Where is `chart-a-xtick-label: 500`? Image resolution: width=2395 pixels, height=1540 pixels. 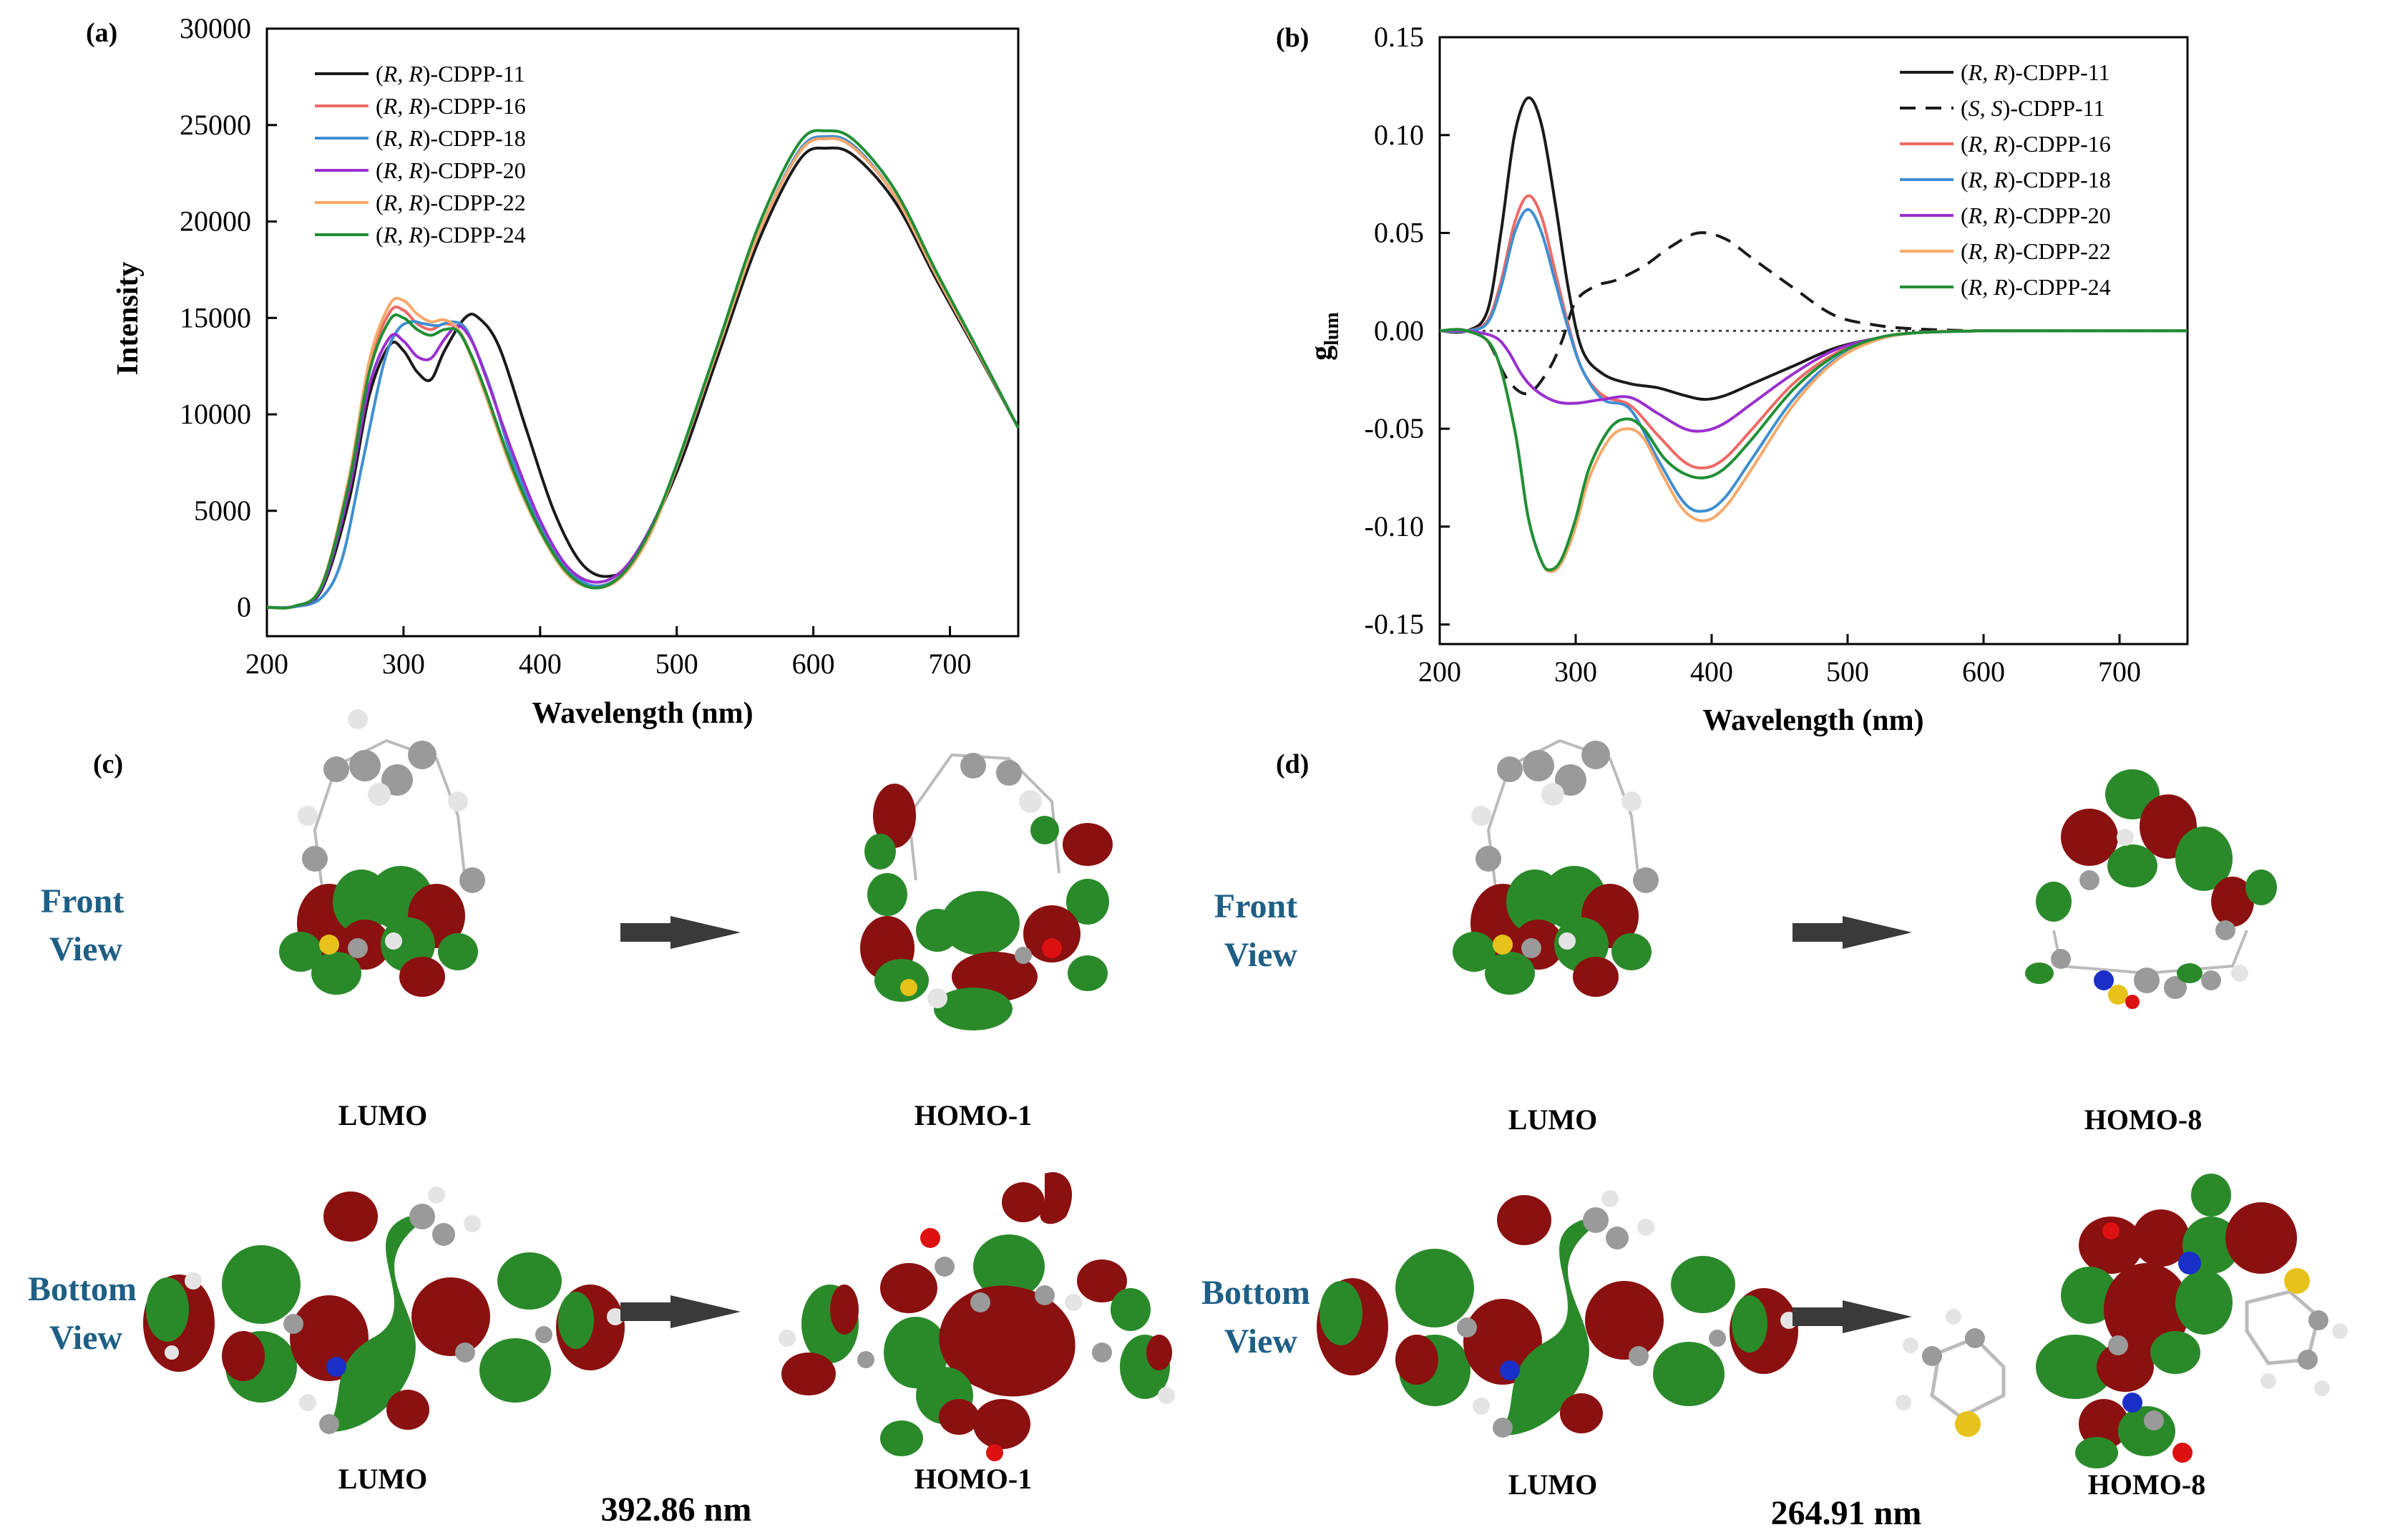 chart-a-xtick-label: 500 is located at coordinates (676, 664).